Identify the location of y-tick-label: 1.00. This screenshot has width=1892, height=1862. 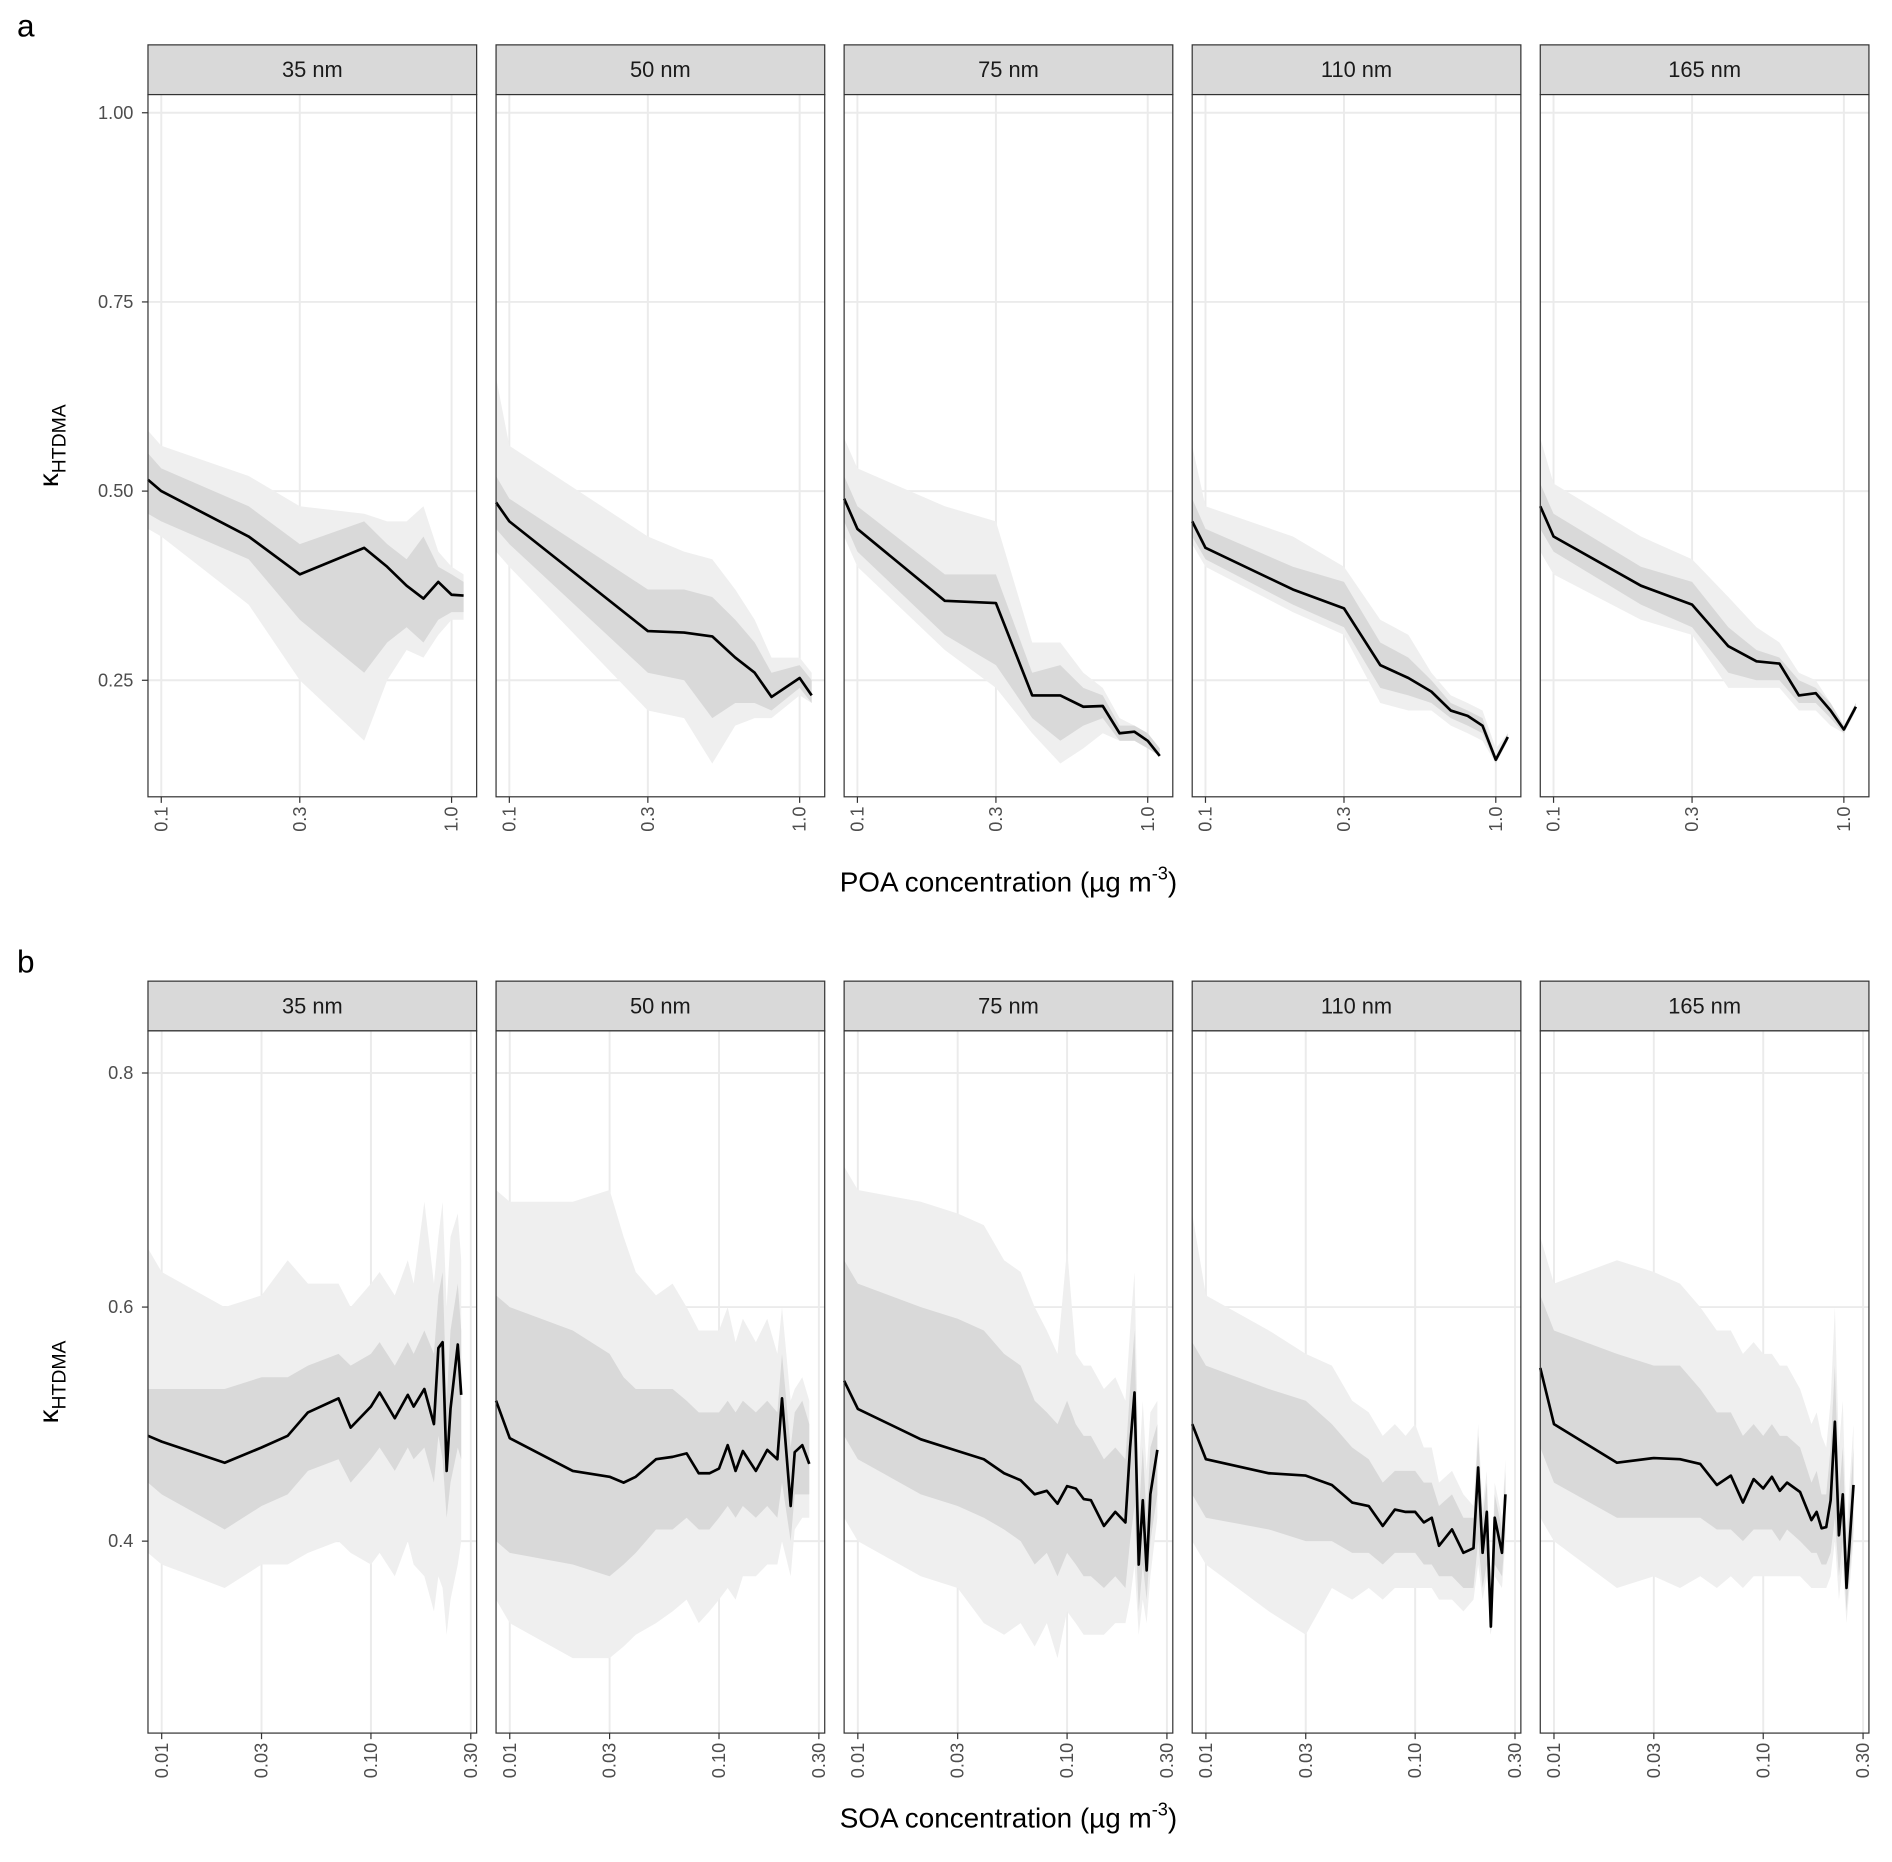
(115, 113).